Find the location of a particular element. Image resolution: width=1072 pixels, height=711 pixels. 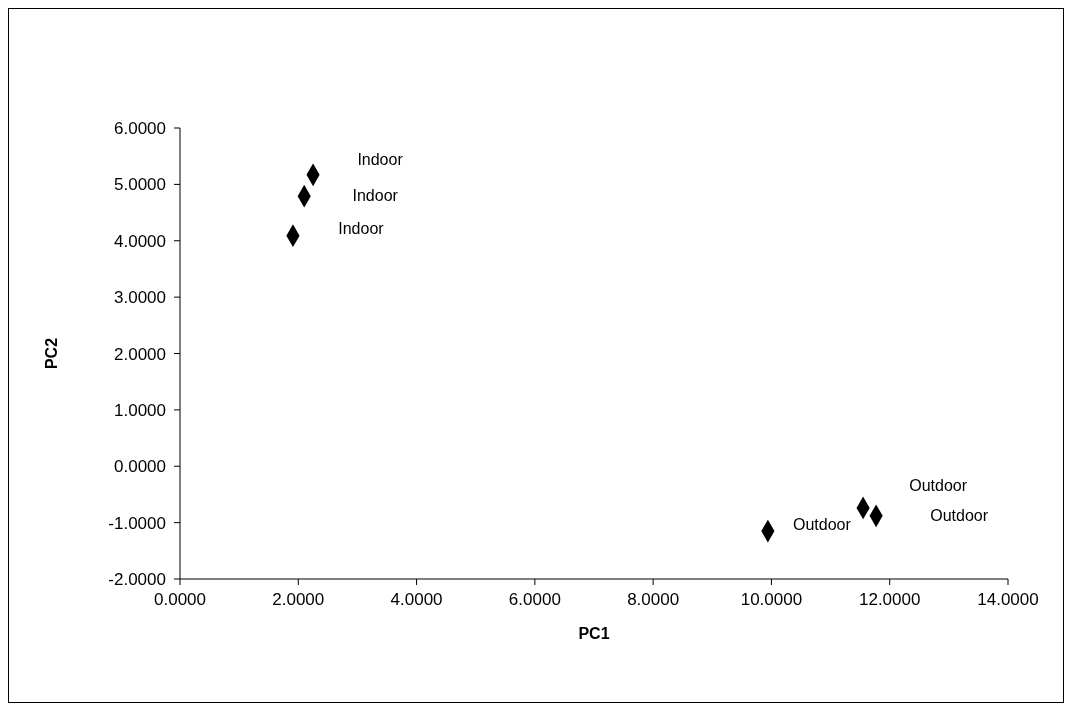

x-tick-label: 6.0000 is located at coordinates (534, 600).